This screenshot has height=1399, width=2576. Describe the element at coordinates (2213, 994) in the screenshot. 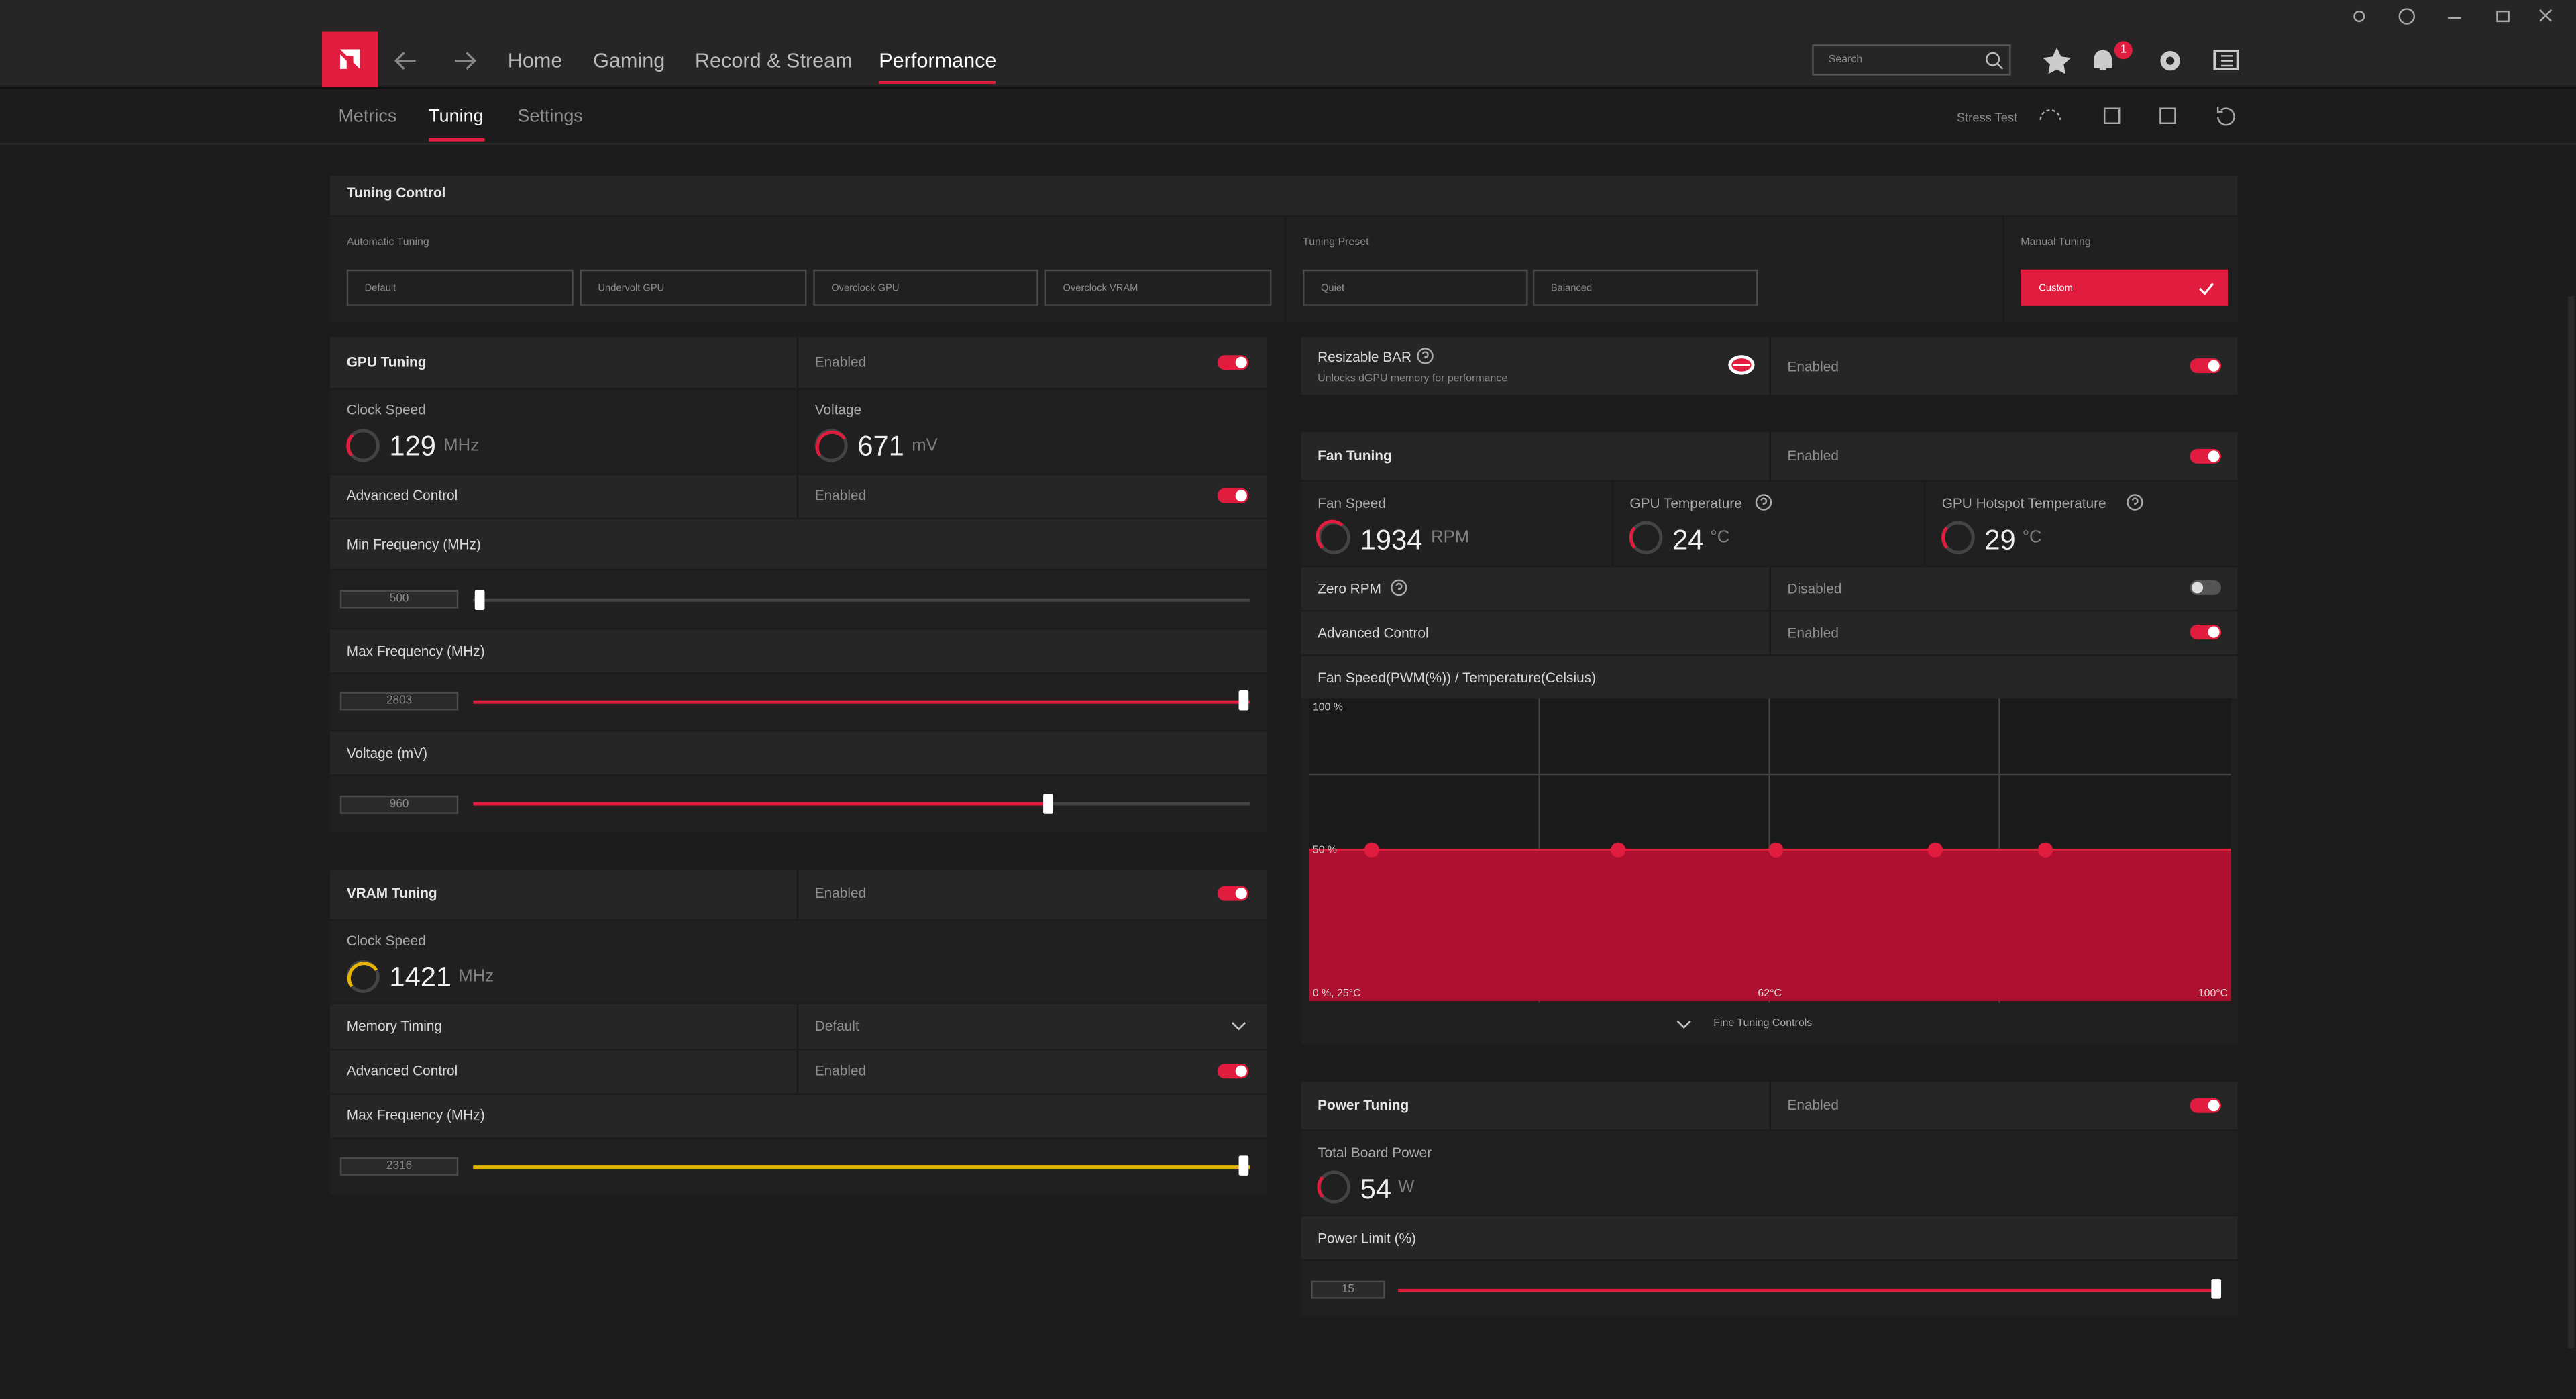

I see `axis-label: 100°C` at that location.